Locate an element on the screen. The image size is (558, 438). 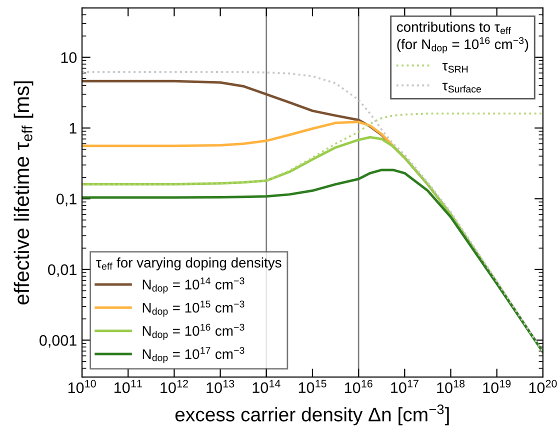
y-tick-label: 1 is located at coordinates (73, 128).